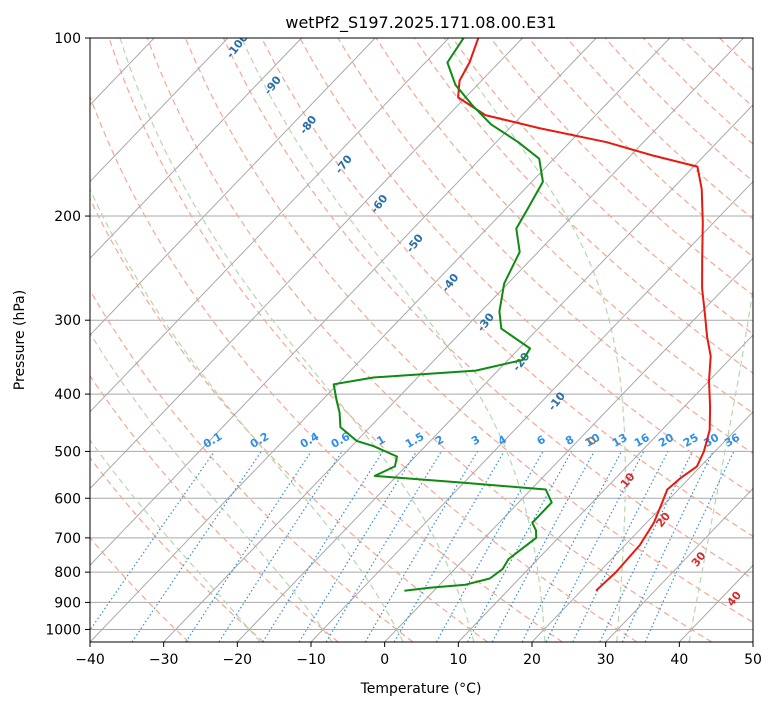  What do you see at coordinates (679, 660) in the screenshot?
I see `x-tick-label: 40` at bounding box center [679, 660].